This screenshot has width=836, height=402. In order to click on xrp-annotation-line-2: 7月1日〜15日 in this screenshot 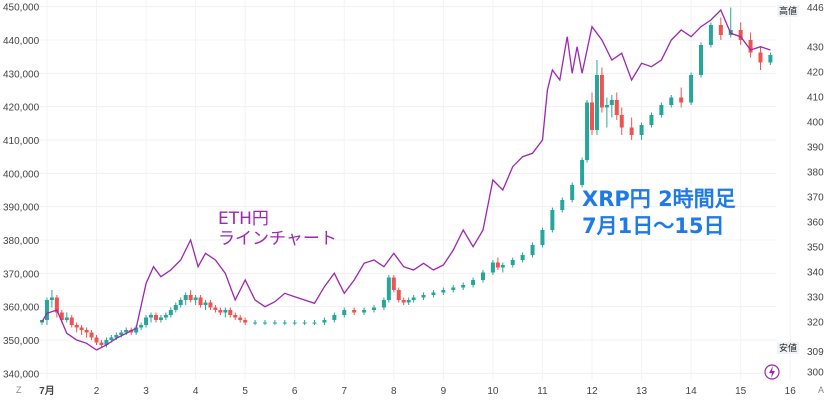, I will do `click(653, 226)`.